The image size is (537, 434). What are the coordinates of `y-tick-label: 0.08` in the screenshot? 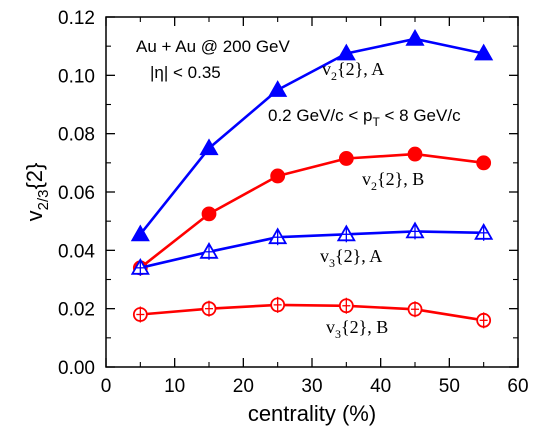 It's located at (76, 135).